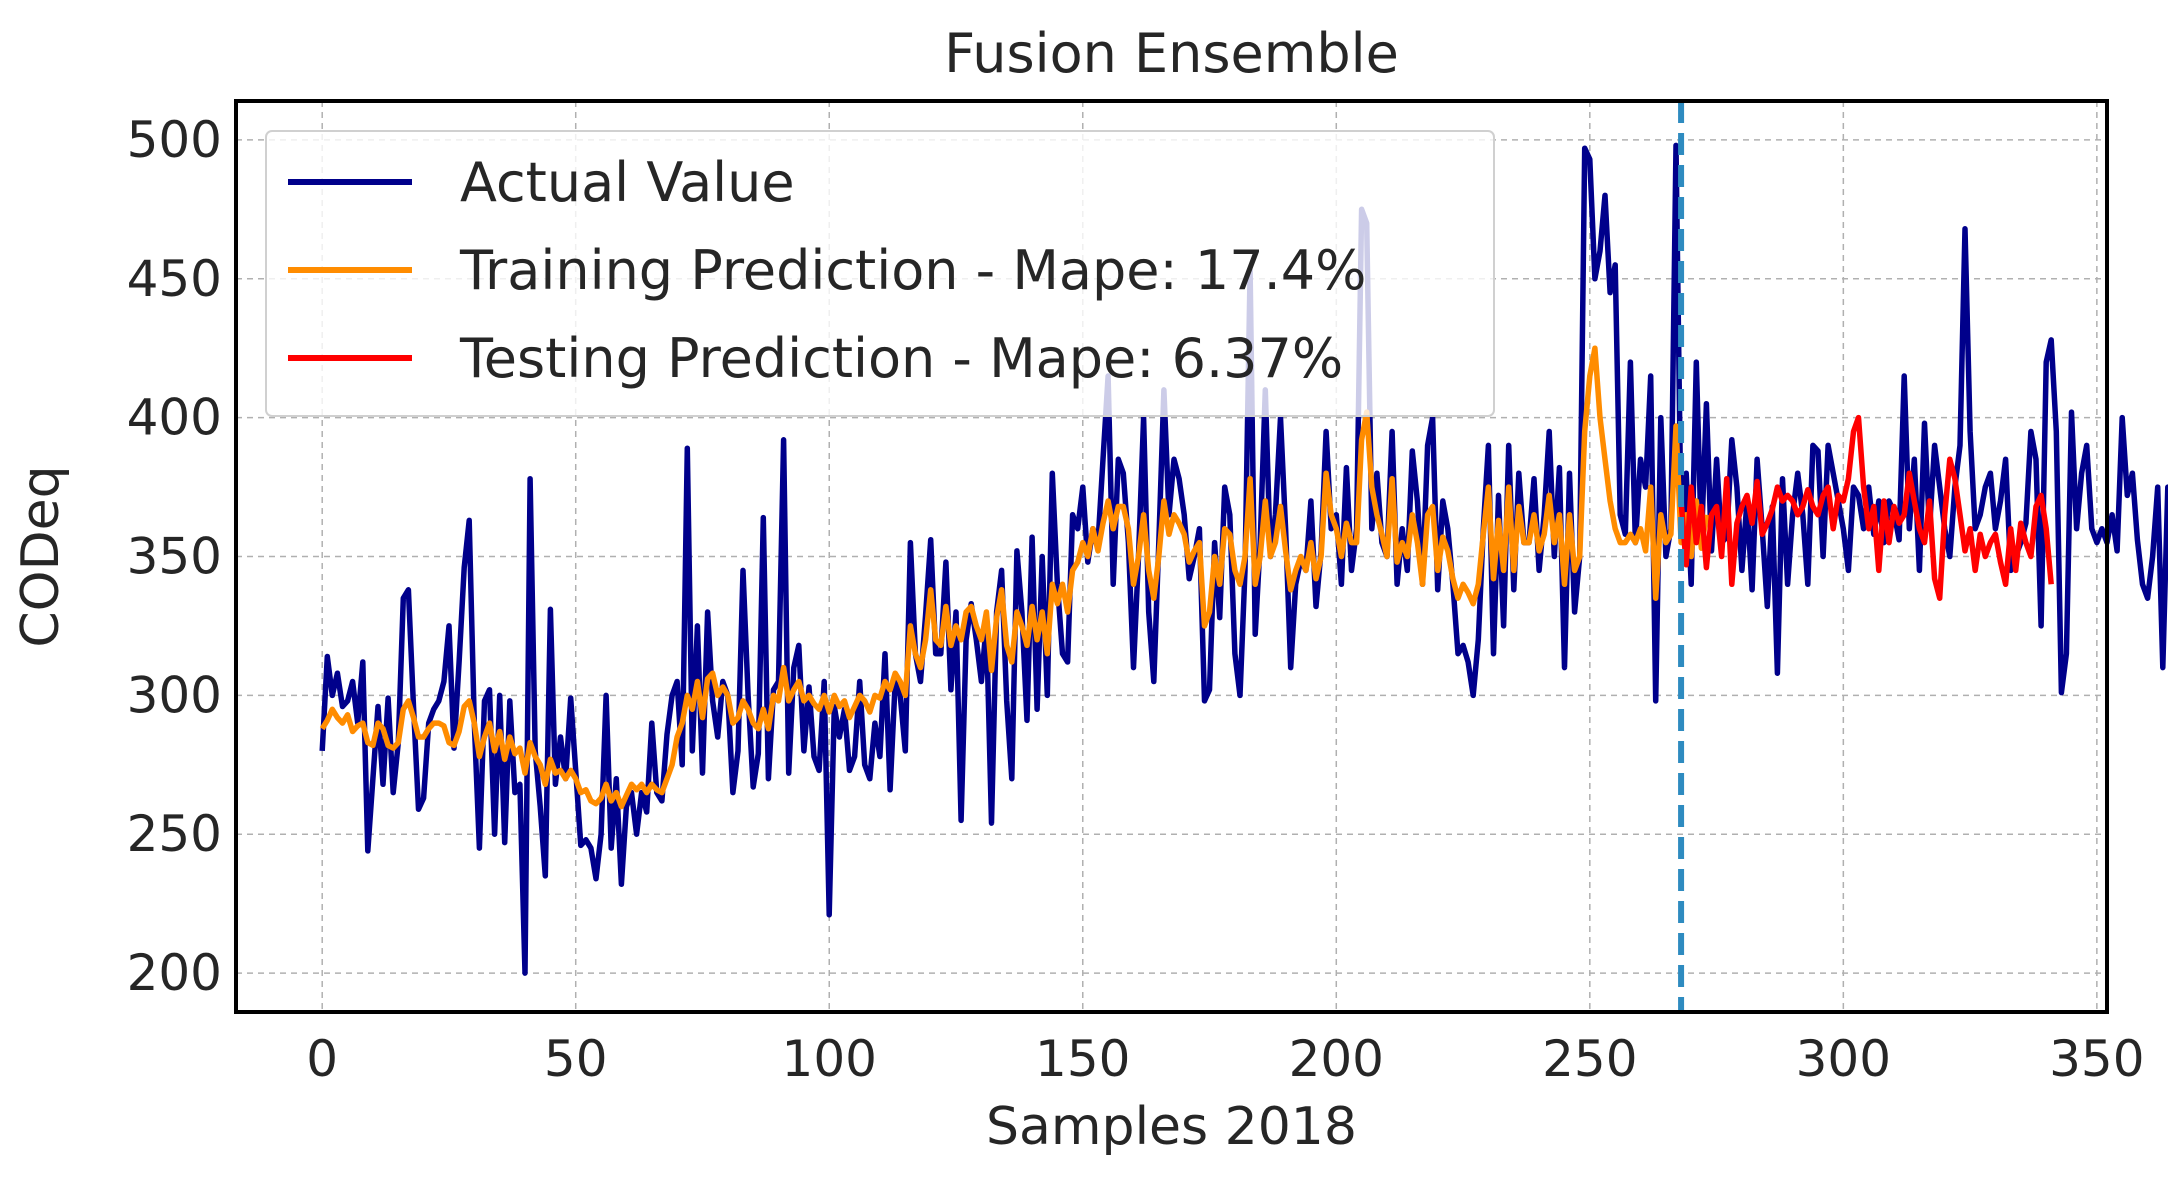  I want to click on legend-label-actual: Actual Value, so click(627, 182).